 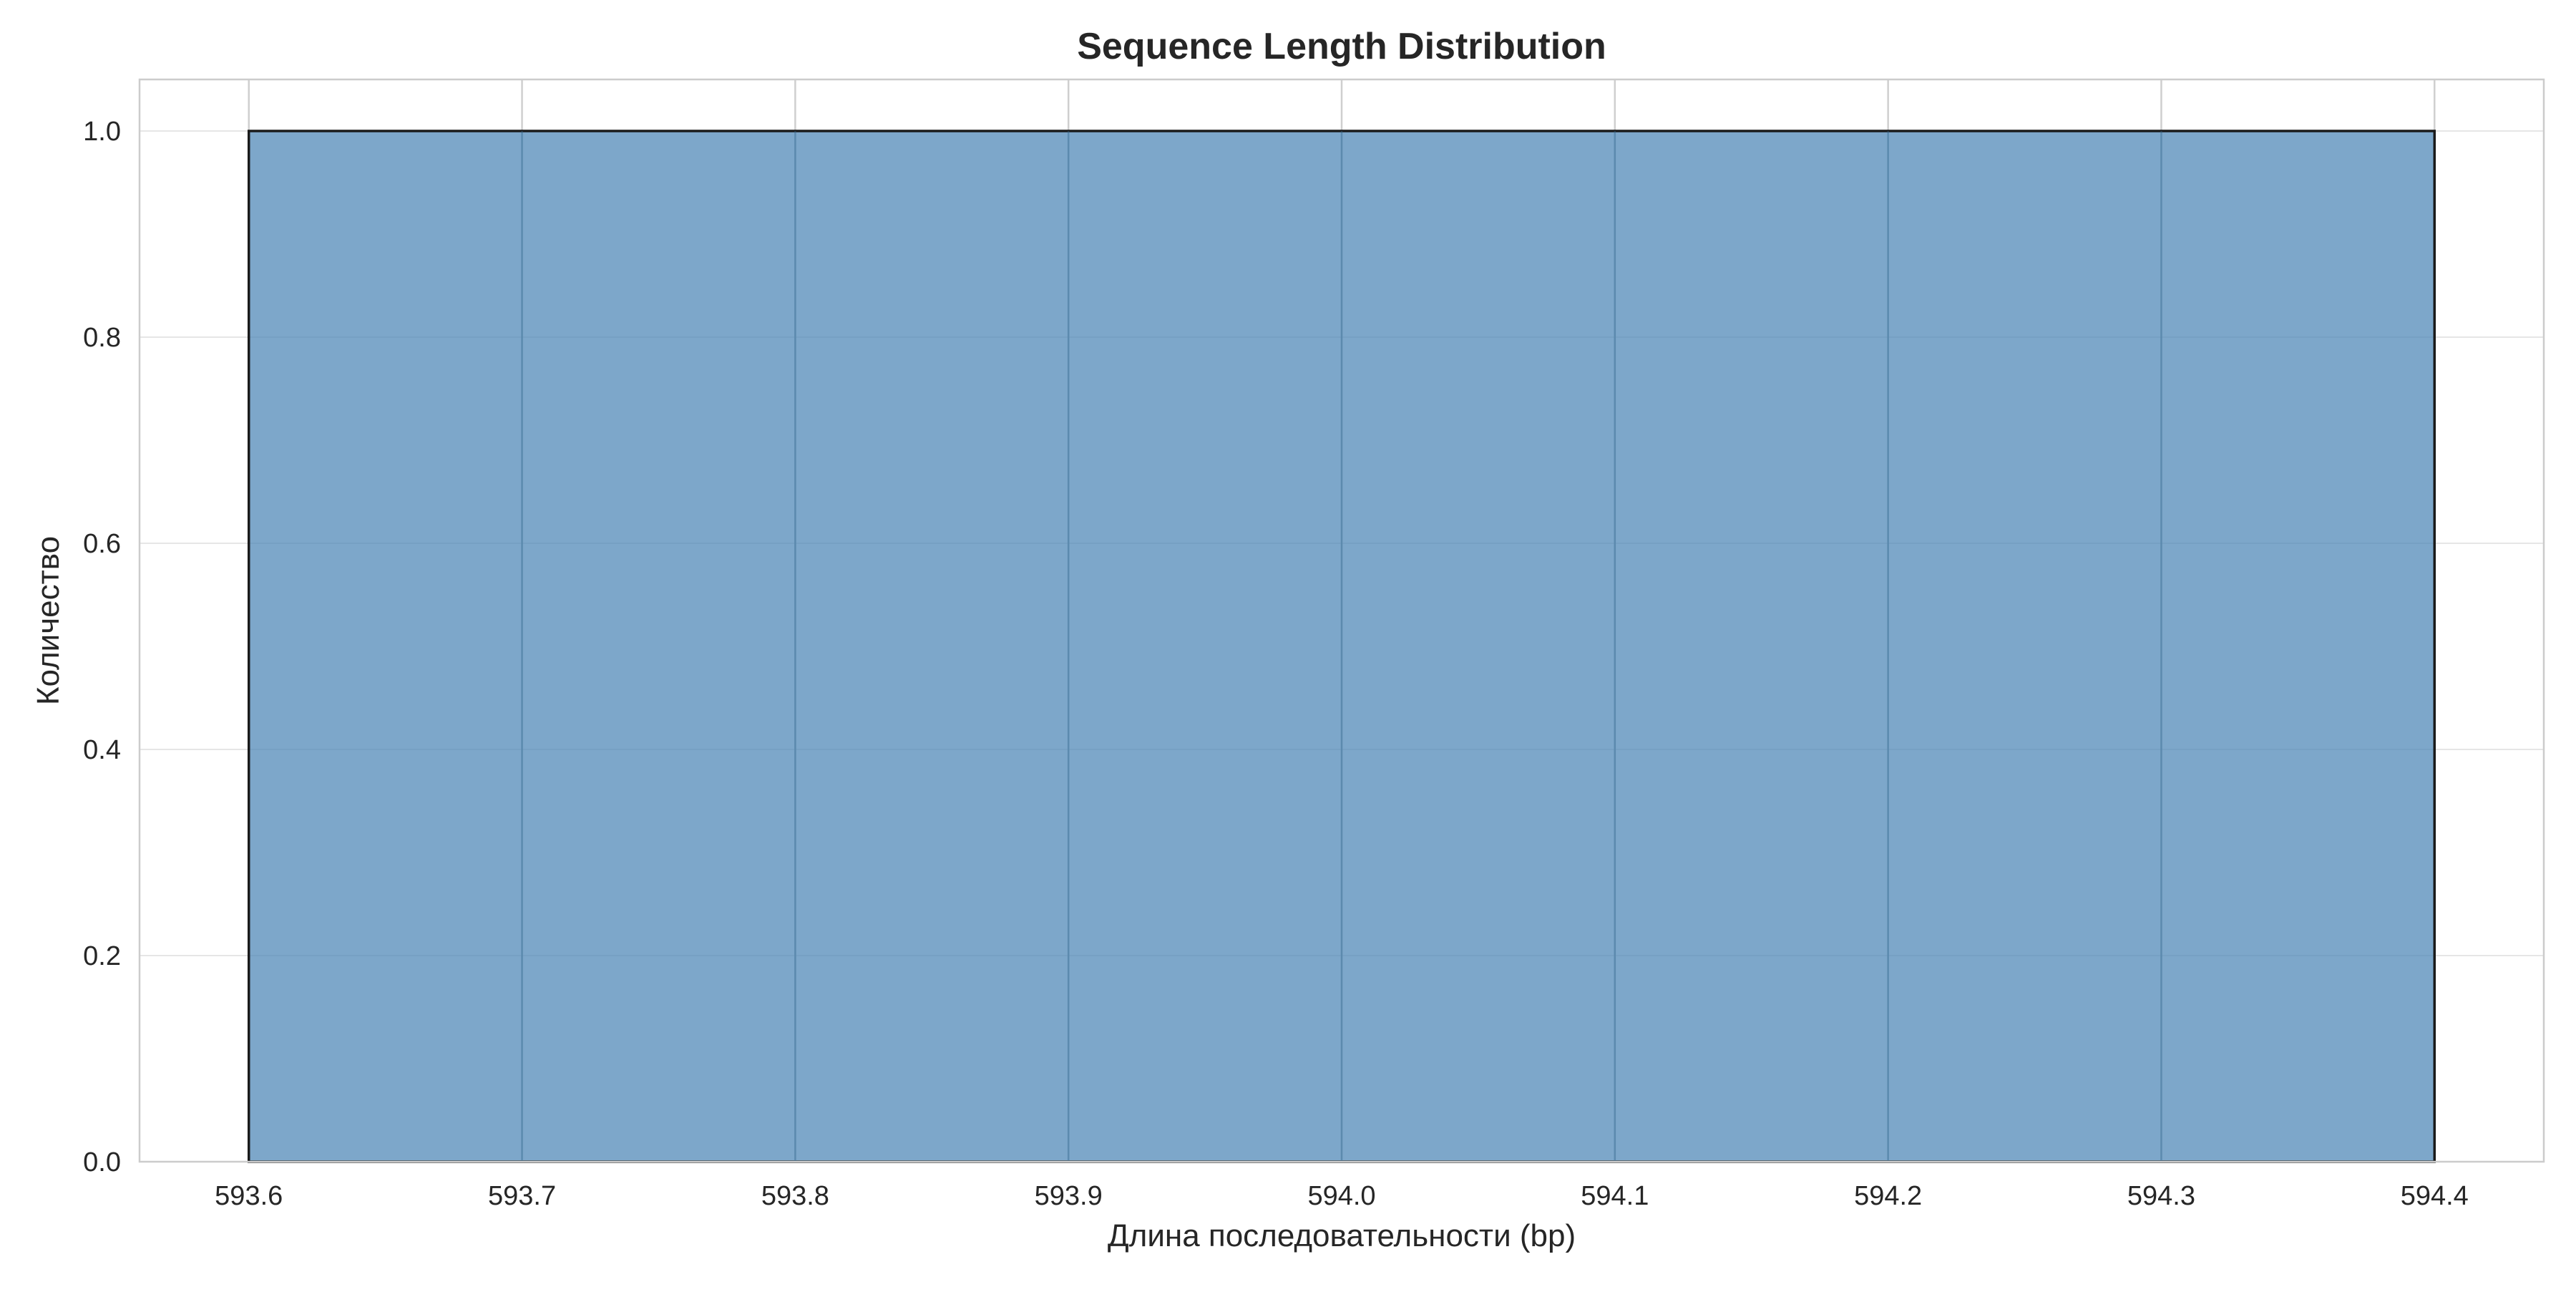 I want to click on y-tick-label: 0.6, so click(x=102, y=544).